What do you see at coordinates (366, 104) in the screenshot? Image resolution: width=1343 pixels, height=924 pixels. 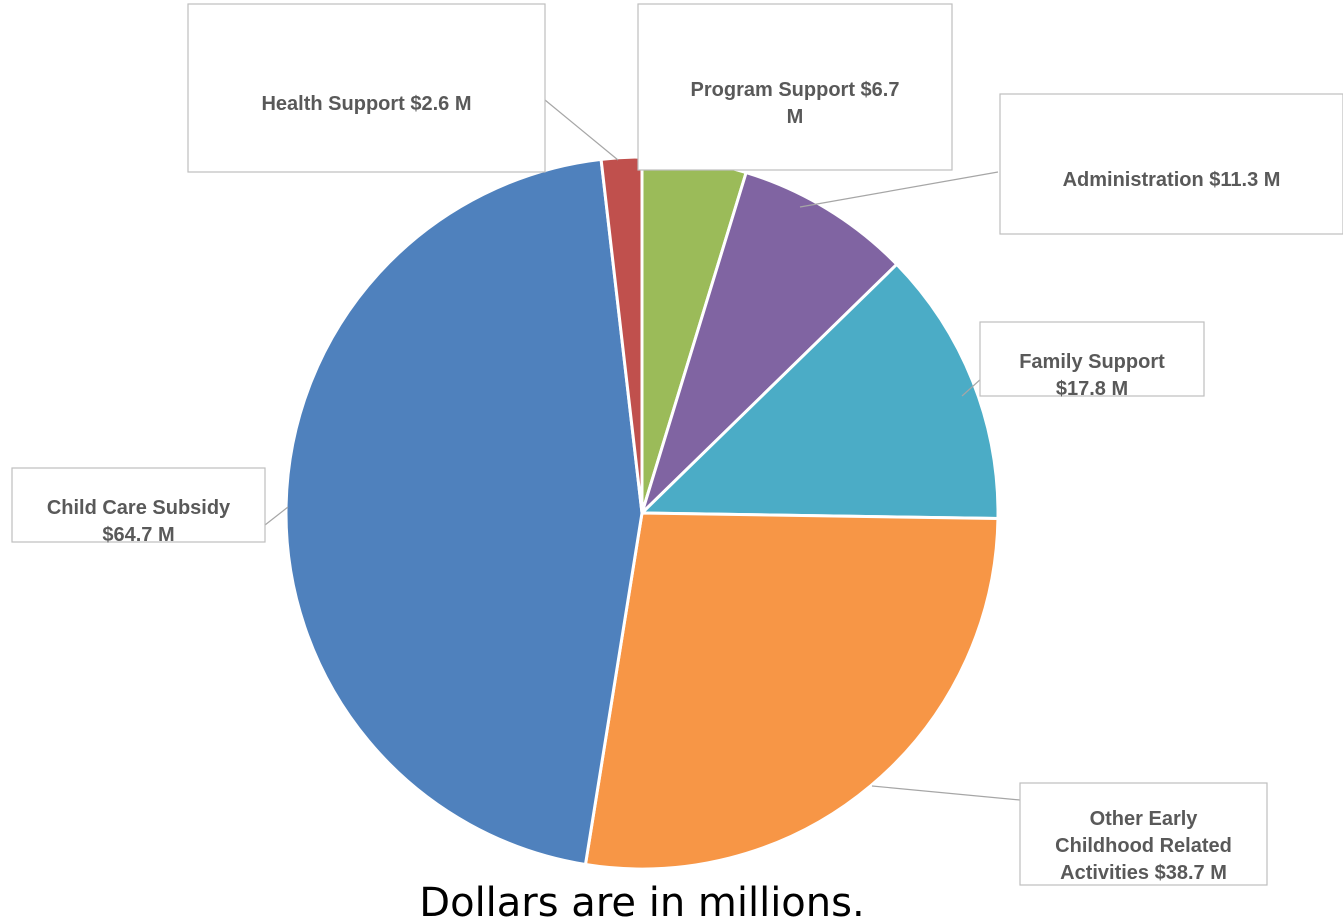 I see `data-label-health-support: Health Support $2.6 M` at bounding box center [366, 104].